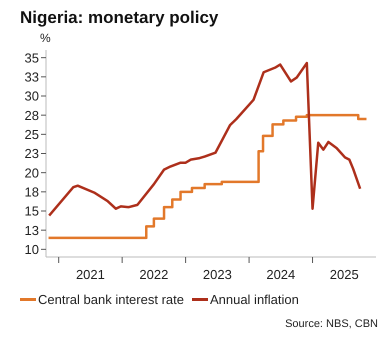  I want to click on y-tick-label: 18, so click(31, 192).